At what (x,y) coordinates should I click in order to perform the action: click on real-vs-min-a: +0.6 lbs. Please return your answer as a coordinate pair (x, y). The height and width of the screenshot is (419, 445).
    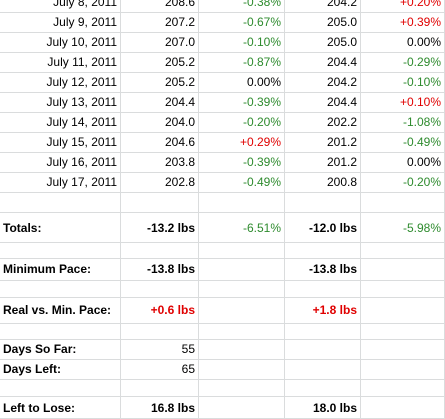
    Looking at the image, I should click on (160, 311).